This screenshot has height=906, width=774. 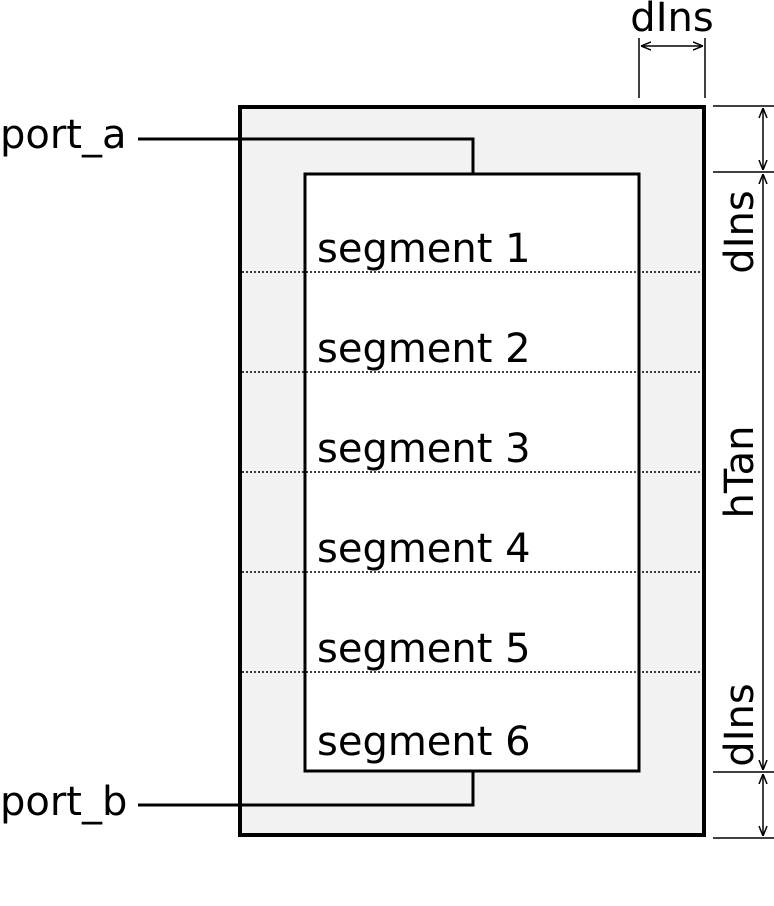 What do you see at coordinates (424, 649) in the screenshot?
I see `segment-label-5: segment 5` at bounding box center [424, 649].